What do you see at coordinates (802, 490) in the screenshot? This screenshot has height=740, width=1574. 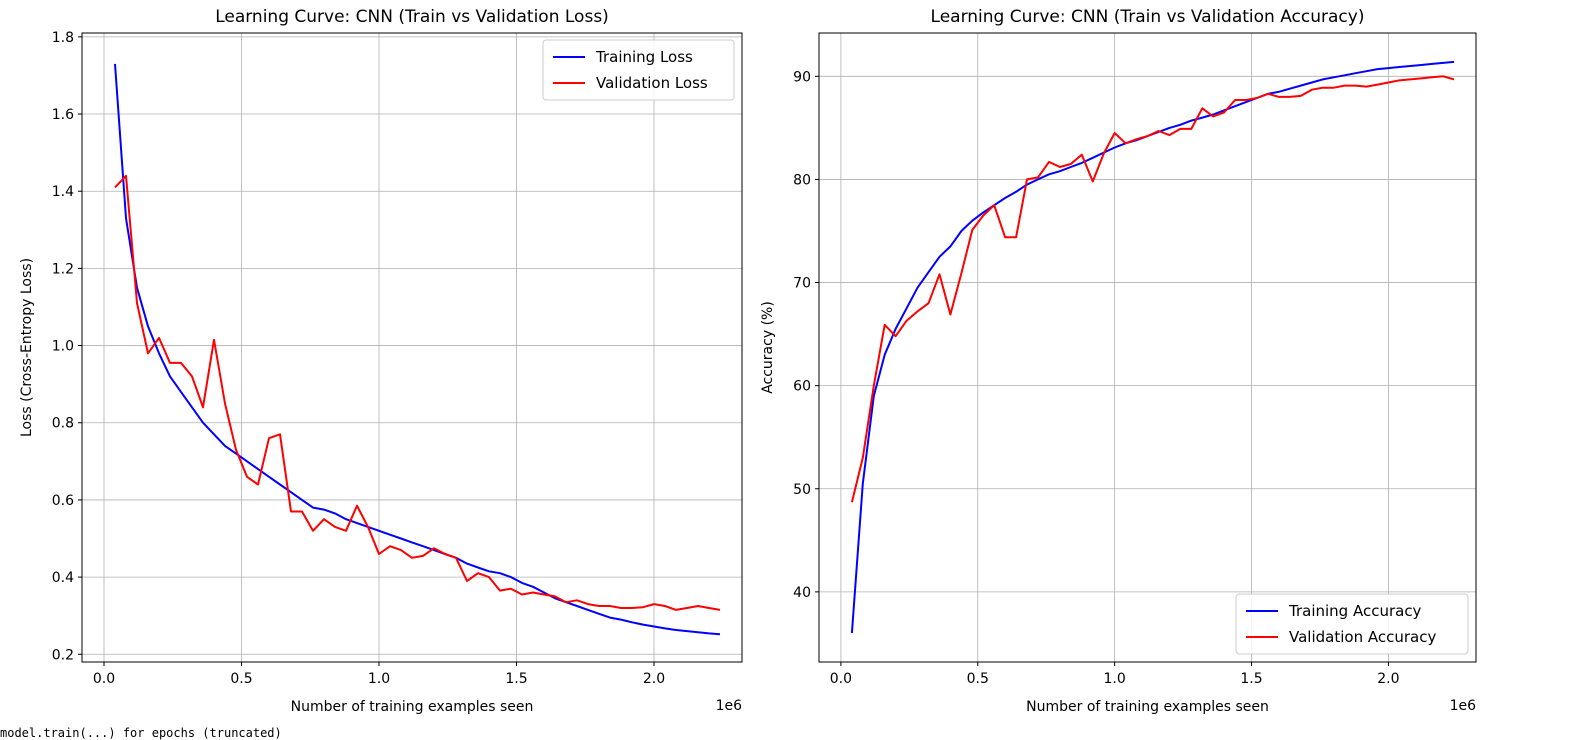 I see `y-tick-label: 50` at bounding box center [802, 490].